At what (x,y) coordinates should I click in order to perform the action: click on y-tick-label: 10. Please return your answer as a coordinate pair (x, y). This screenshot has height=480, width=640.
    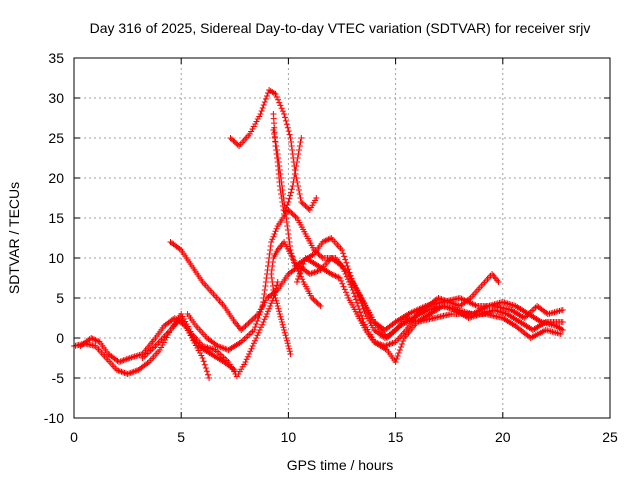
    Looking at the image, I should click on (56, 258).